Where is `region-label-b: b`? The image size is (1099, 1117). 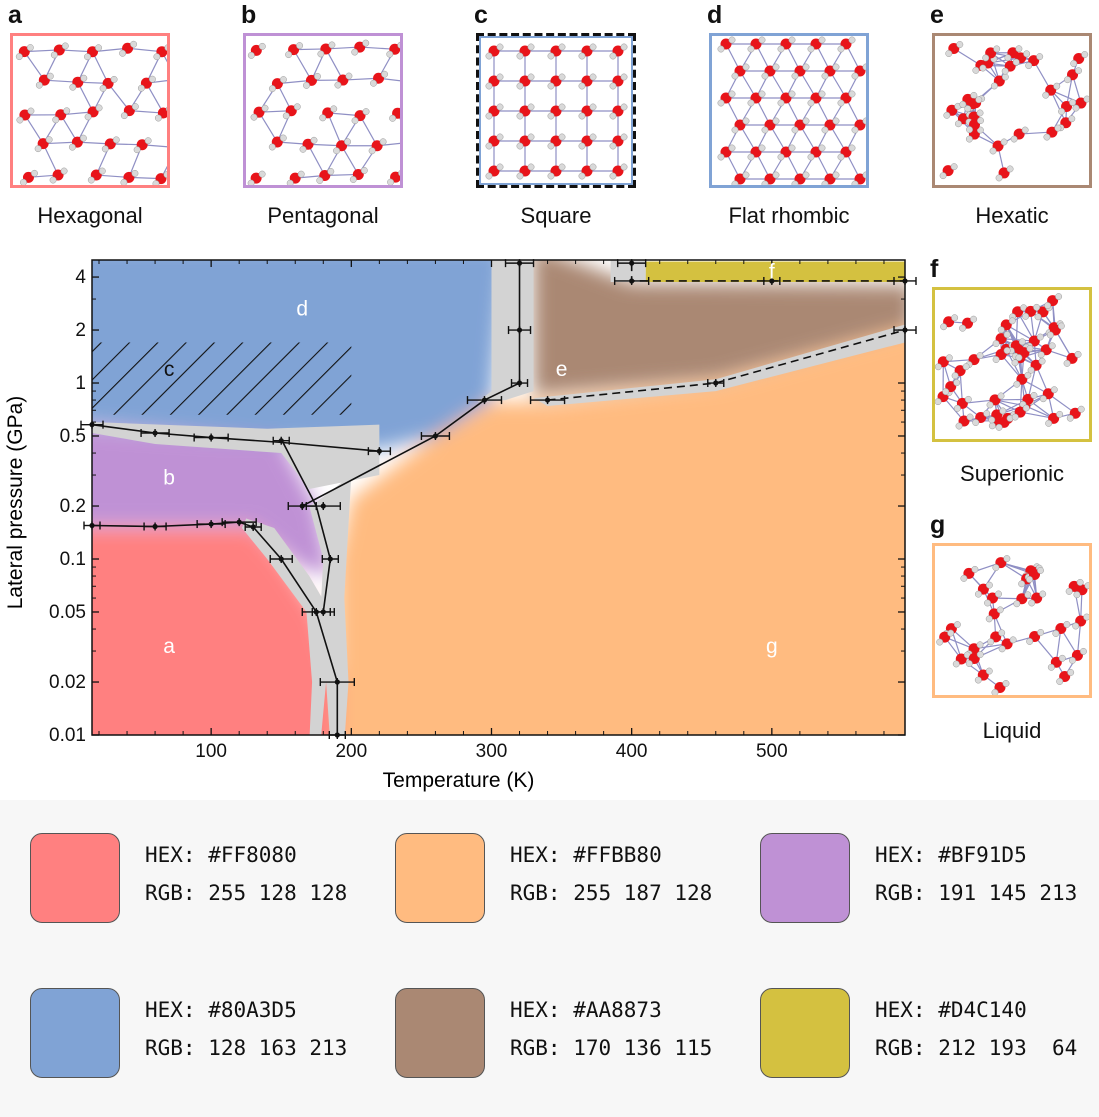
region-label-b: b is located at coordinates (169, 478).